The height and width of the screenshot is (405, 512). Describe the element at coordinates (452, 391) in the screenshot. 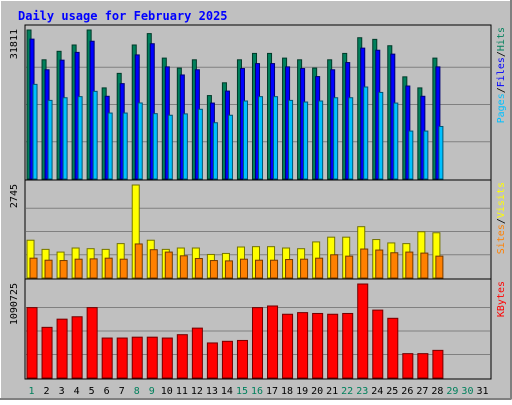

I see `day-label-29: 29` at that location.